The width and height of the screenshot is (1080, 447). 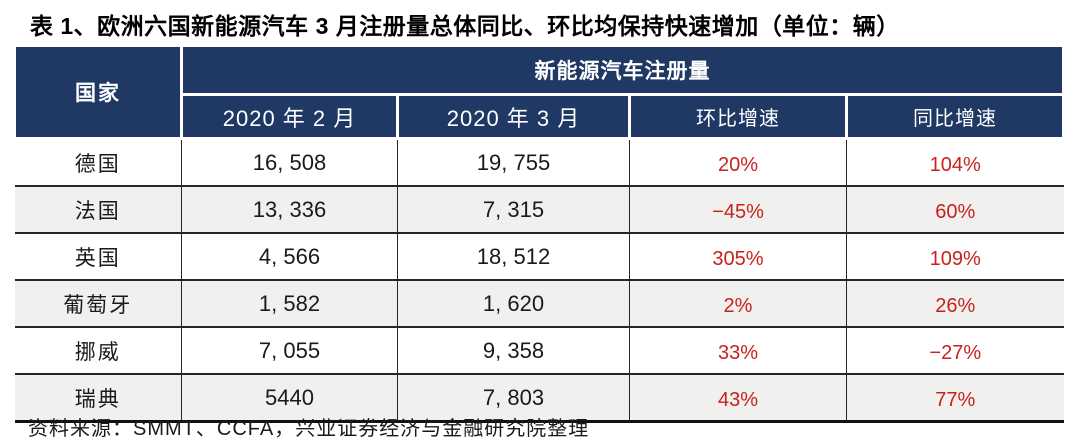 What do you see at coordinates (289, 116) in the screenshot?
I see `header-feb-2020: 2020 年 2 月` at bounding box center [289, 116].